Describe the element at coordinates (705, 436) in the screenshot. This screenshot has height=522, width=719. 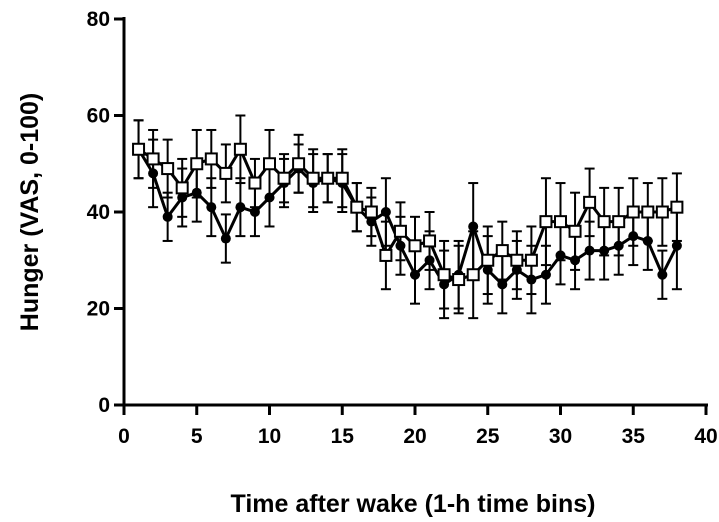
I see `x-tick-label: 40` at that location.